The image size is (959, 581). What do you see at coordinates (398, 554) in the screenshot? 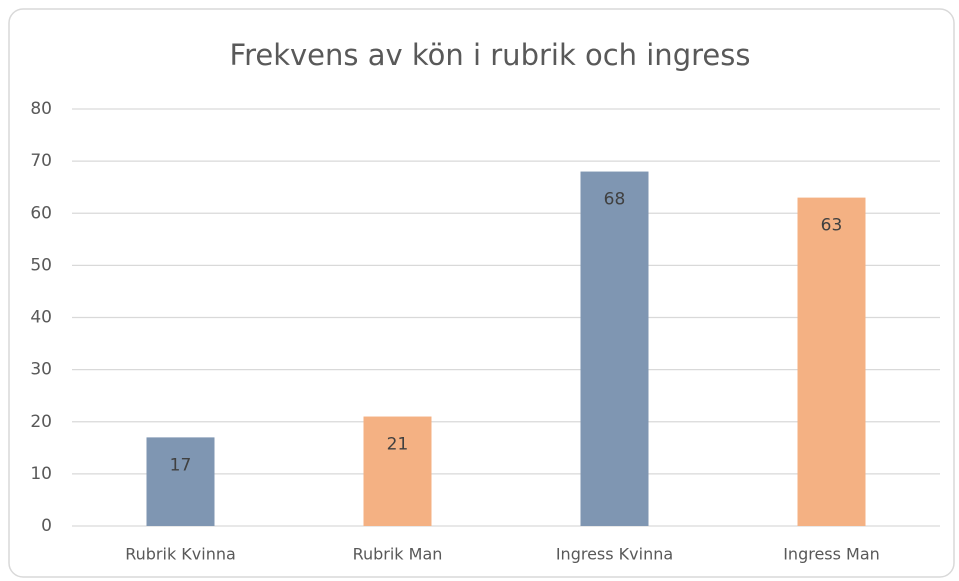
I see `x-tick-label: Rubrik Man` at bounding box center [398, 554].